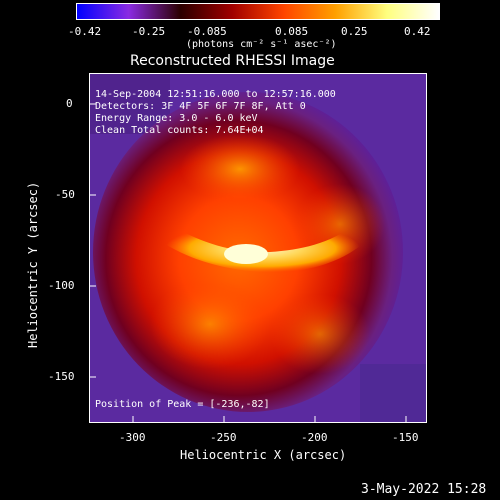 The width and height of the screenshot is (500, 500). What do you see at coordinates (69, 103) in the screenshot?
I see `y-tick-label: 0` at bounding box center [69, 103].